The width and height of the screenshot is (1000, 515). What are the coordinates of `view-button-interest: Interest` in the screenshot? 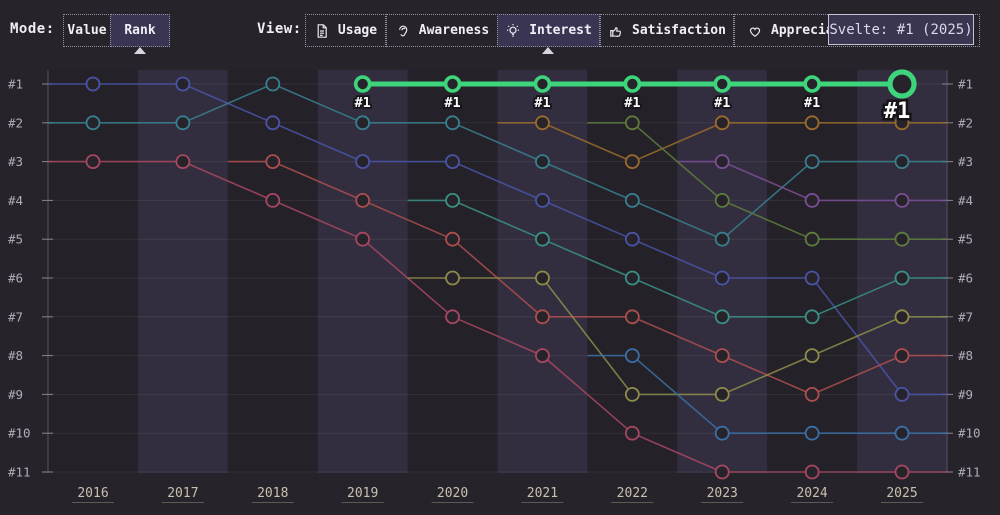 It's located at (548, 30).